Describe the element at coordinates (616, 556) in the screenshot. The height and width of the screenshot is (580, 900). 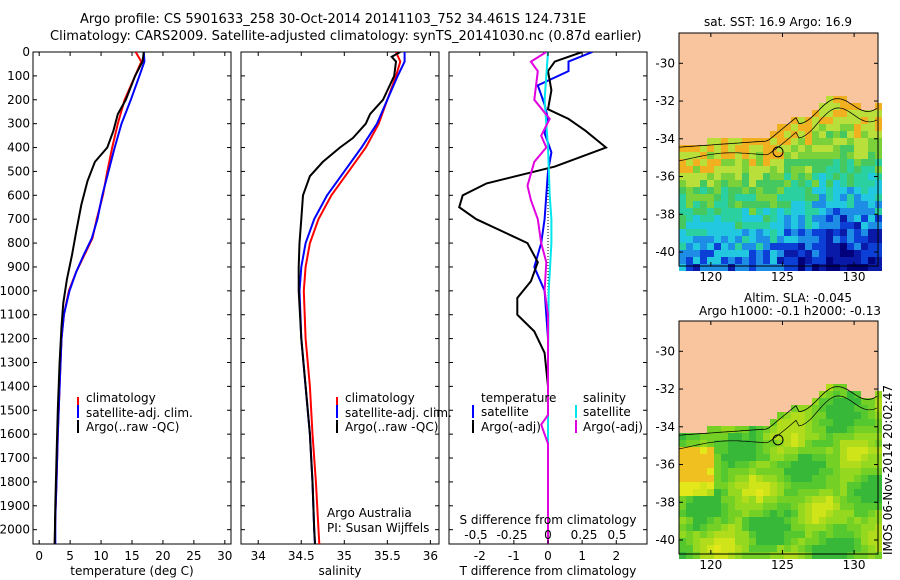
I see `x-tick-label: 2` at that location.